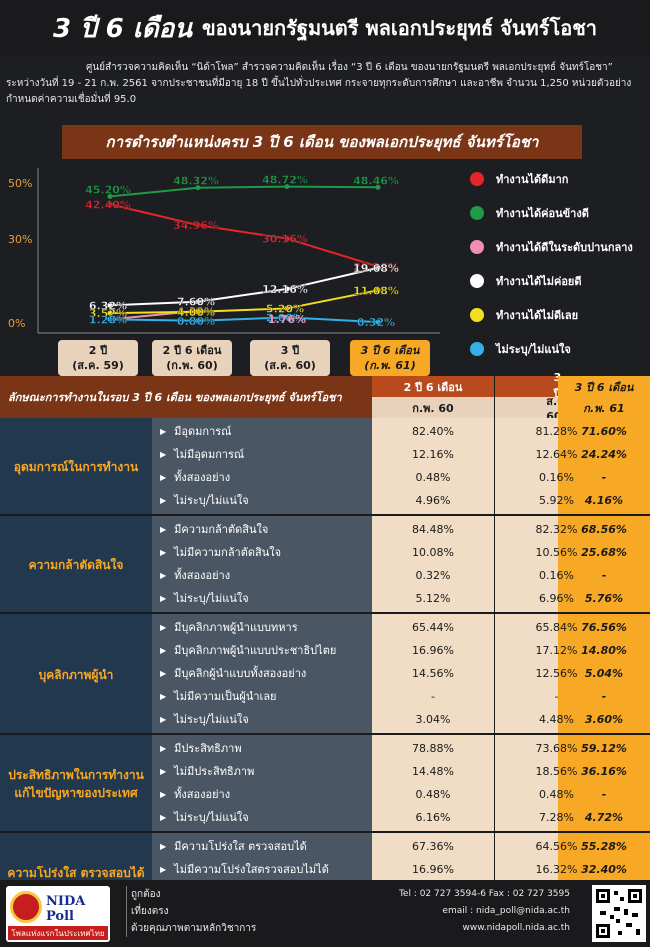 The image size is (650, 947). Describe the element at coordinates (520, 349) in the screenshot. I see `legend-item: ไม่ระบุ/ไม่แน่ใจ` at that location.